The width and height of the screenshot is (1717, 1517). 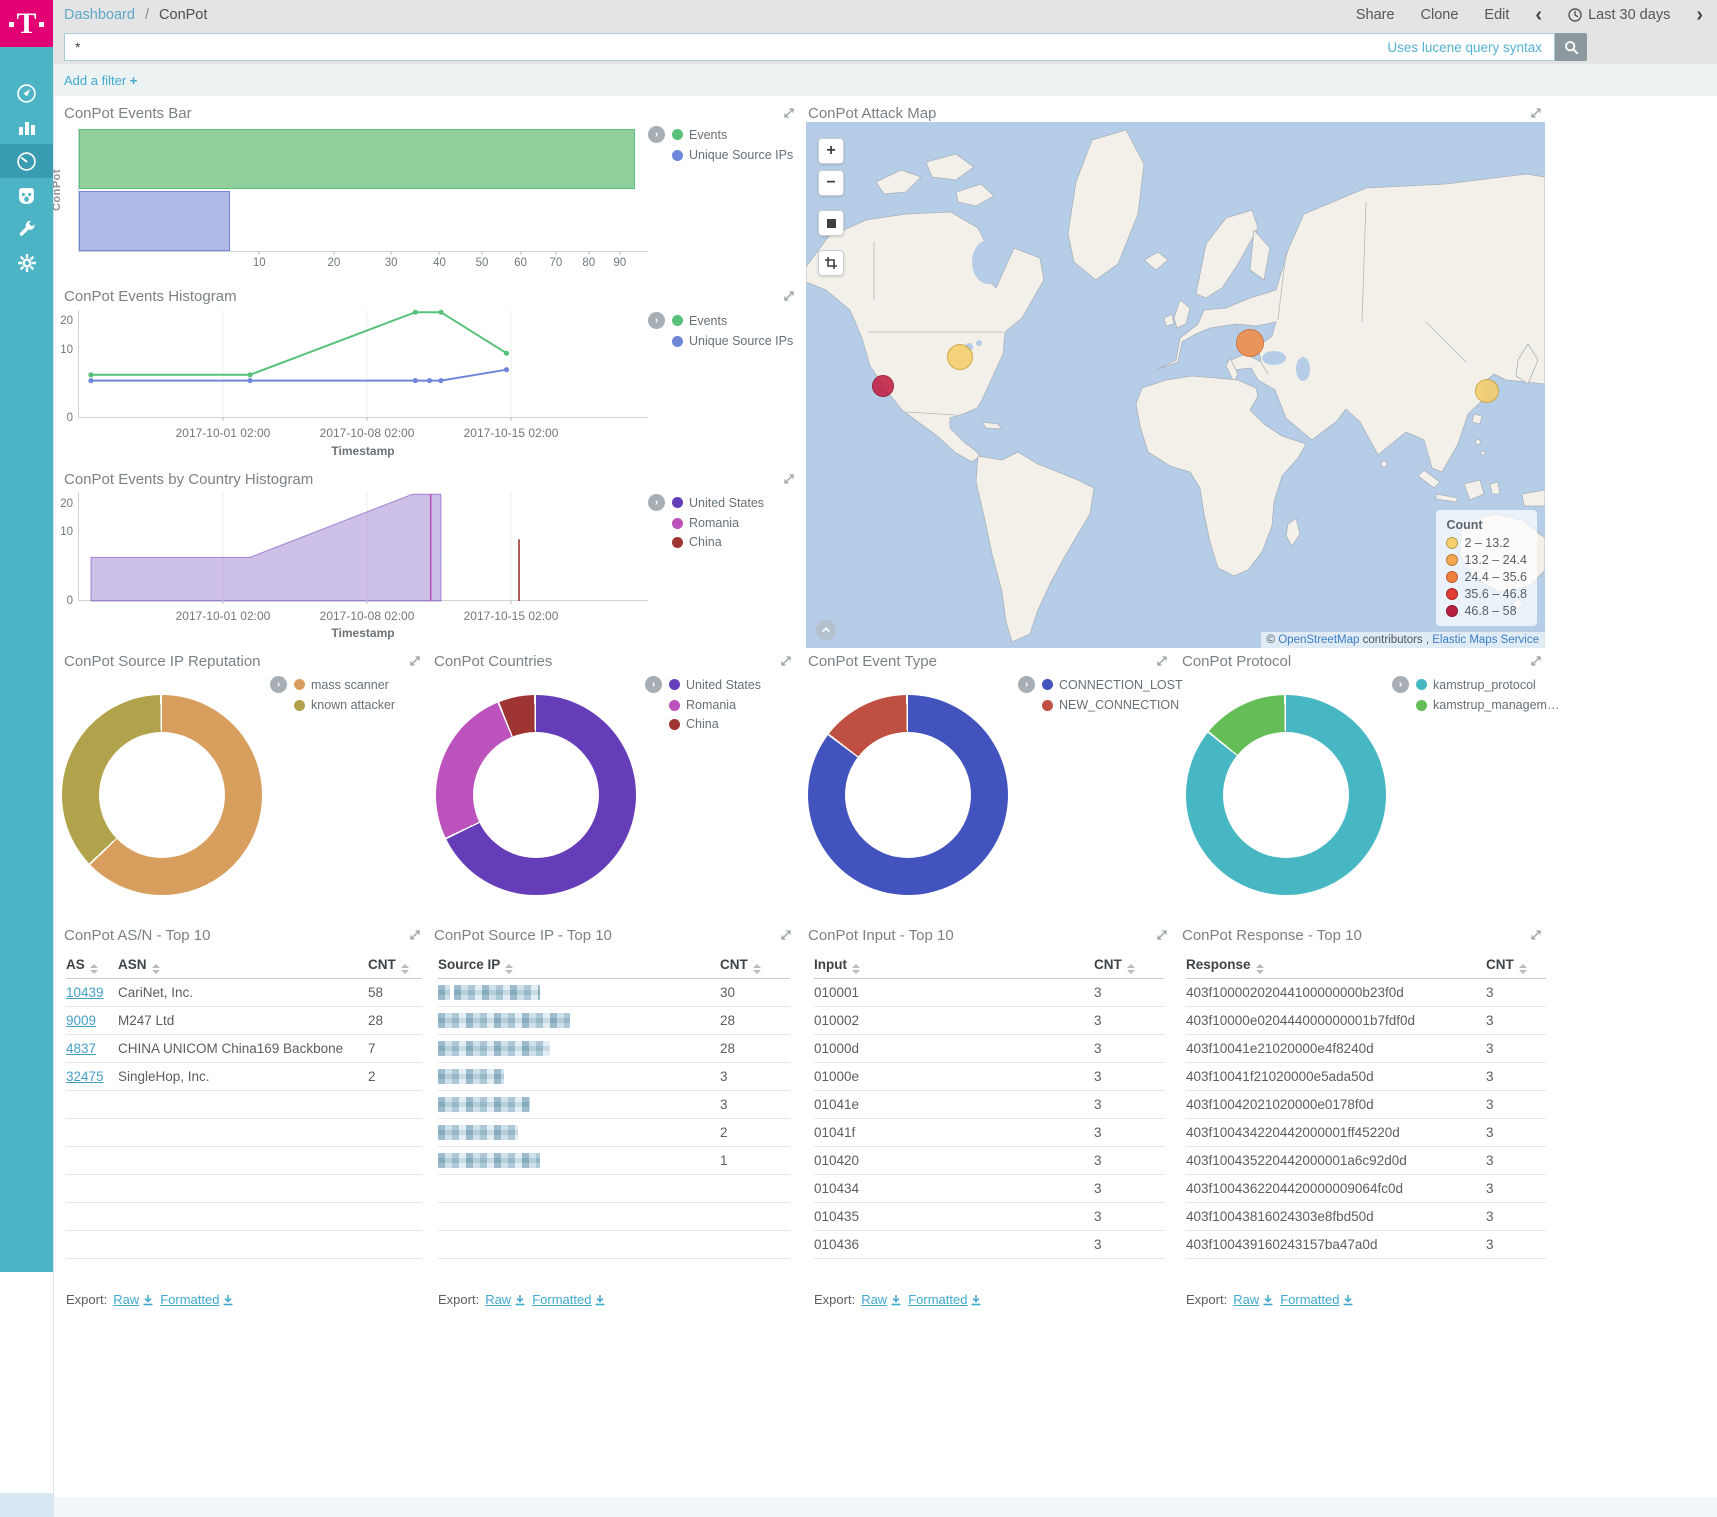 I want to click on zoom-out-button: −, so click(x=831, y=183).